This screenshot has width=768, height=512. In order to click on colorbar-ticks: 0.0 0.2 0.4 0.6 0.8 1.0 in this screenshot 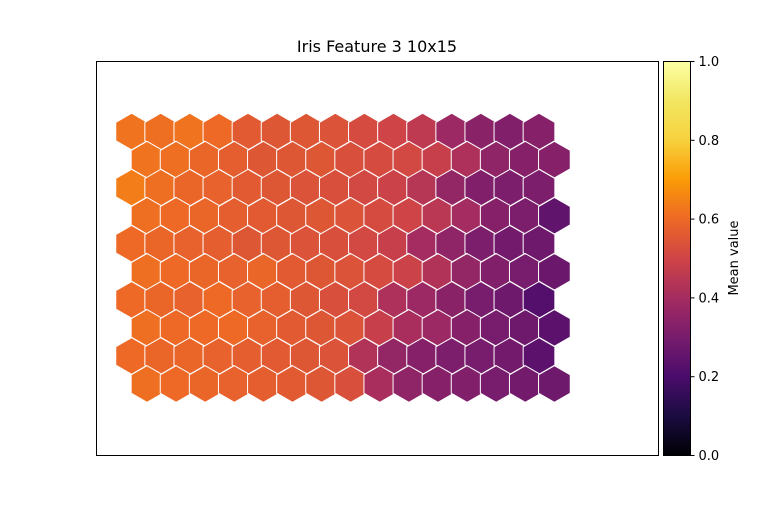, I will do `click(705, 259)`.